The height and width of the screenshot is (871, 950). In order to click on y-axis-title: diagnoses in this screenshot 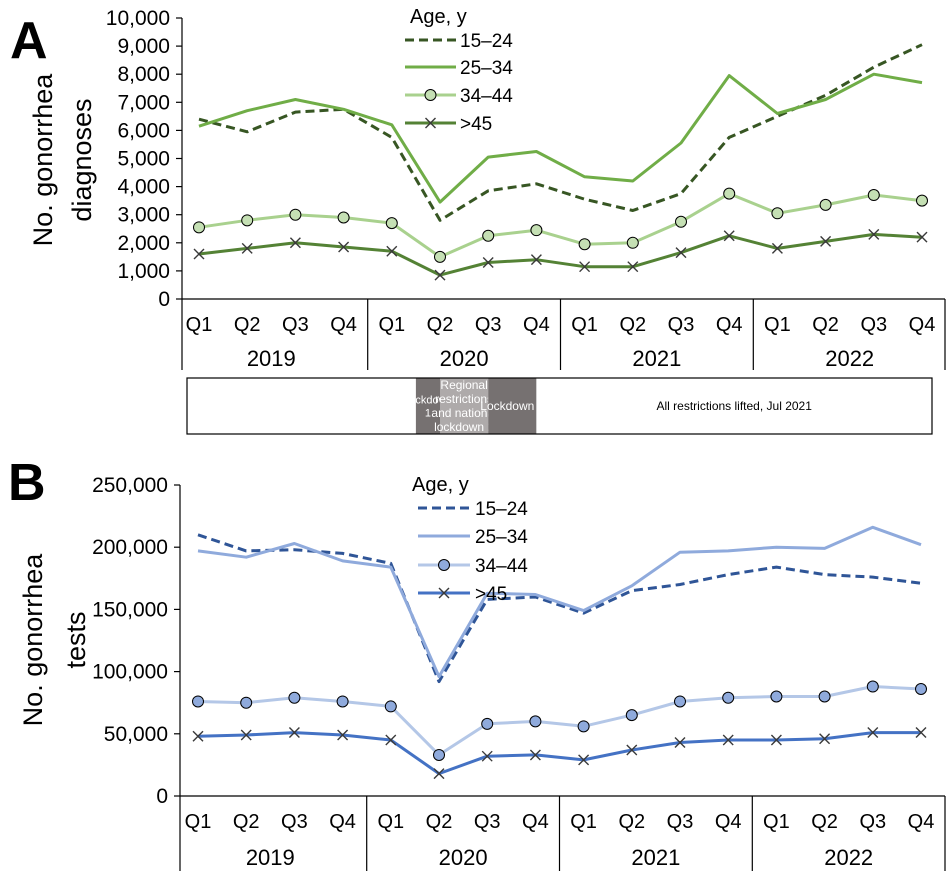, I will do `click(82, 159)`.